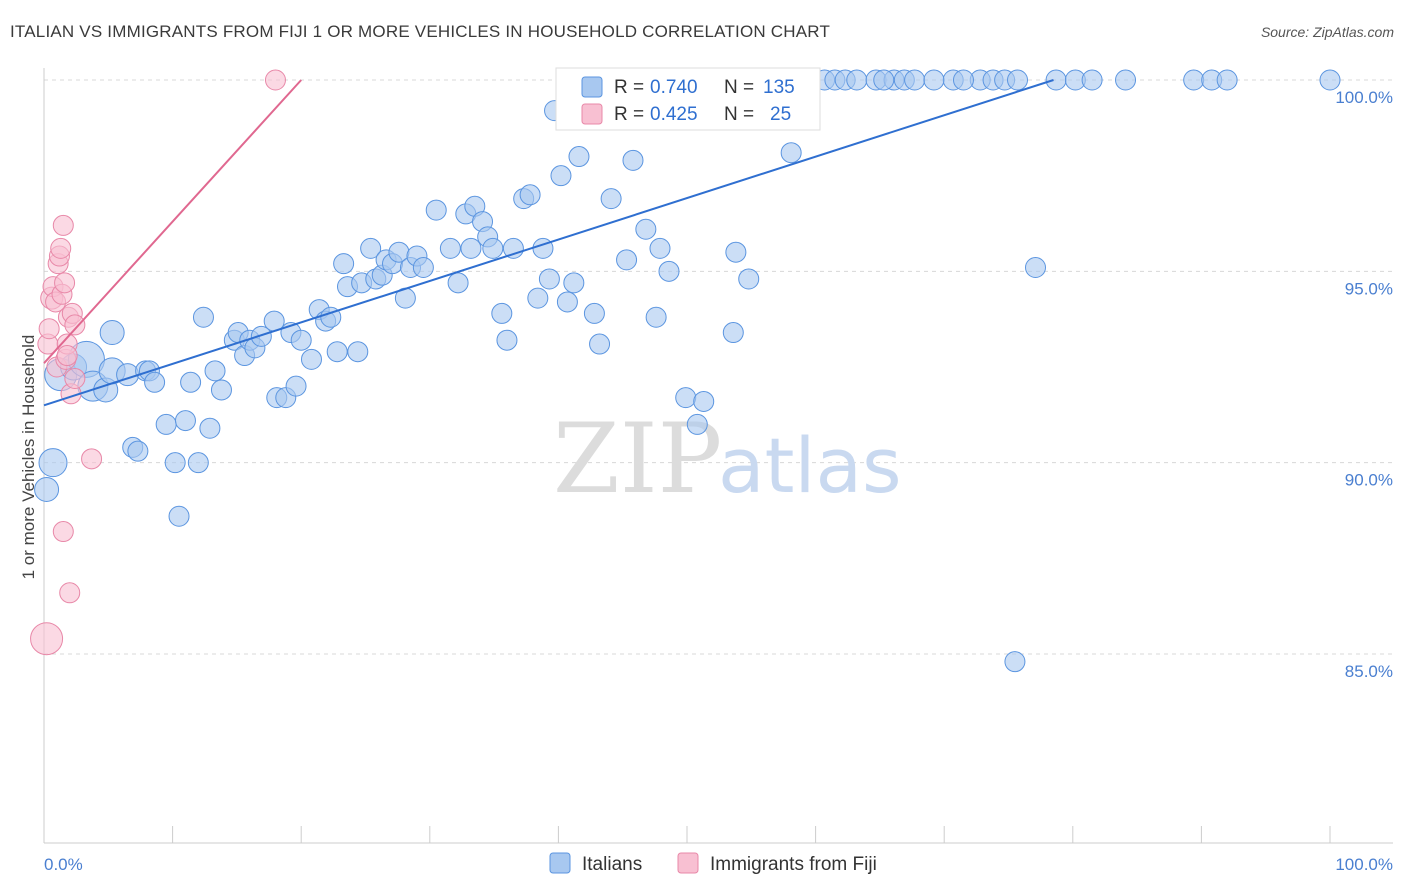  Describe the element at coordinates (779, 87) in the screenshot. I see `legend-n-value-italians: 135` at that location.